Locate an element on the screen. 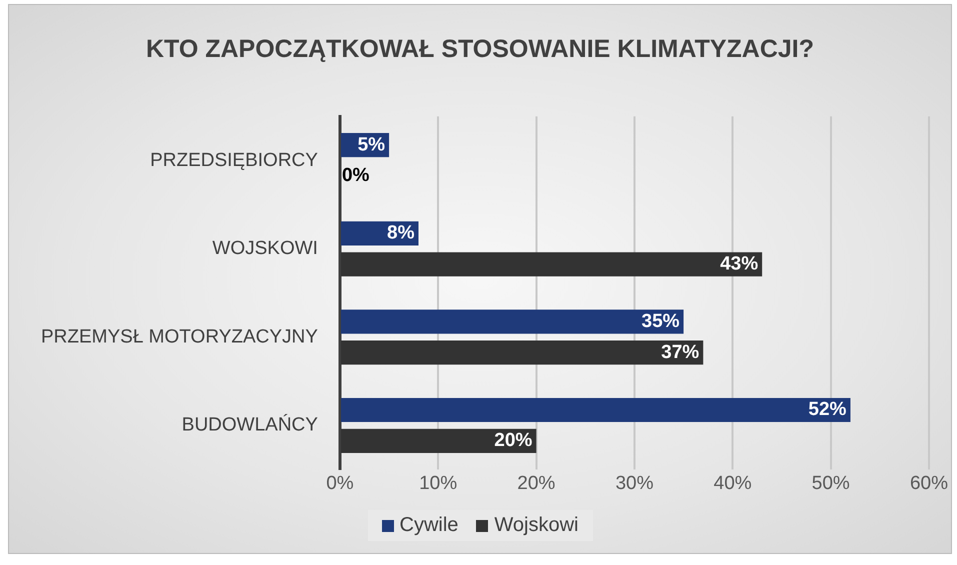  x-tick-label: 60% is located at coordinates (929, 483).